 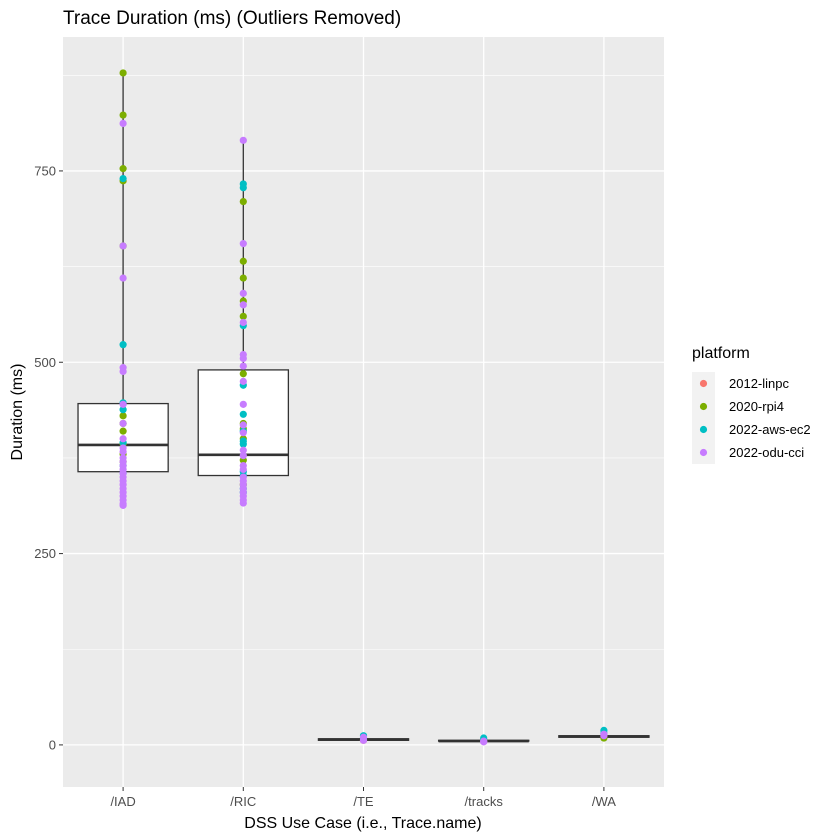 I want to click on y-axis-title: Duration (ms), so click(x=17, y=412).